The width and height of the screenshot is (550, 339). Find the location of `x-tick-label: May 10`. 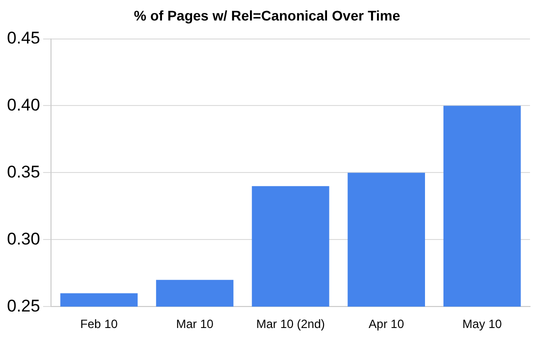

x-tick-label: May 10 is located at coordinates (482, 324).